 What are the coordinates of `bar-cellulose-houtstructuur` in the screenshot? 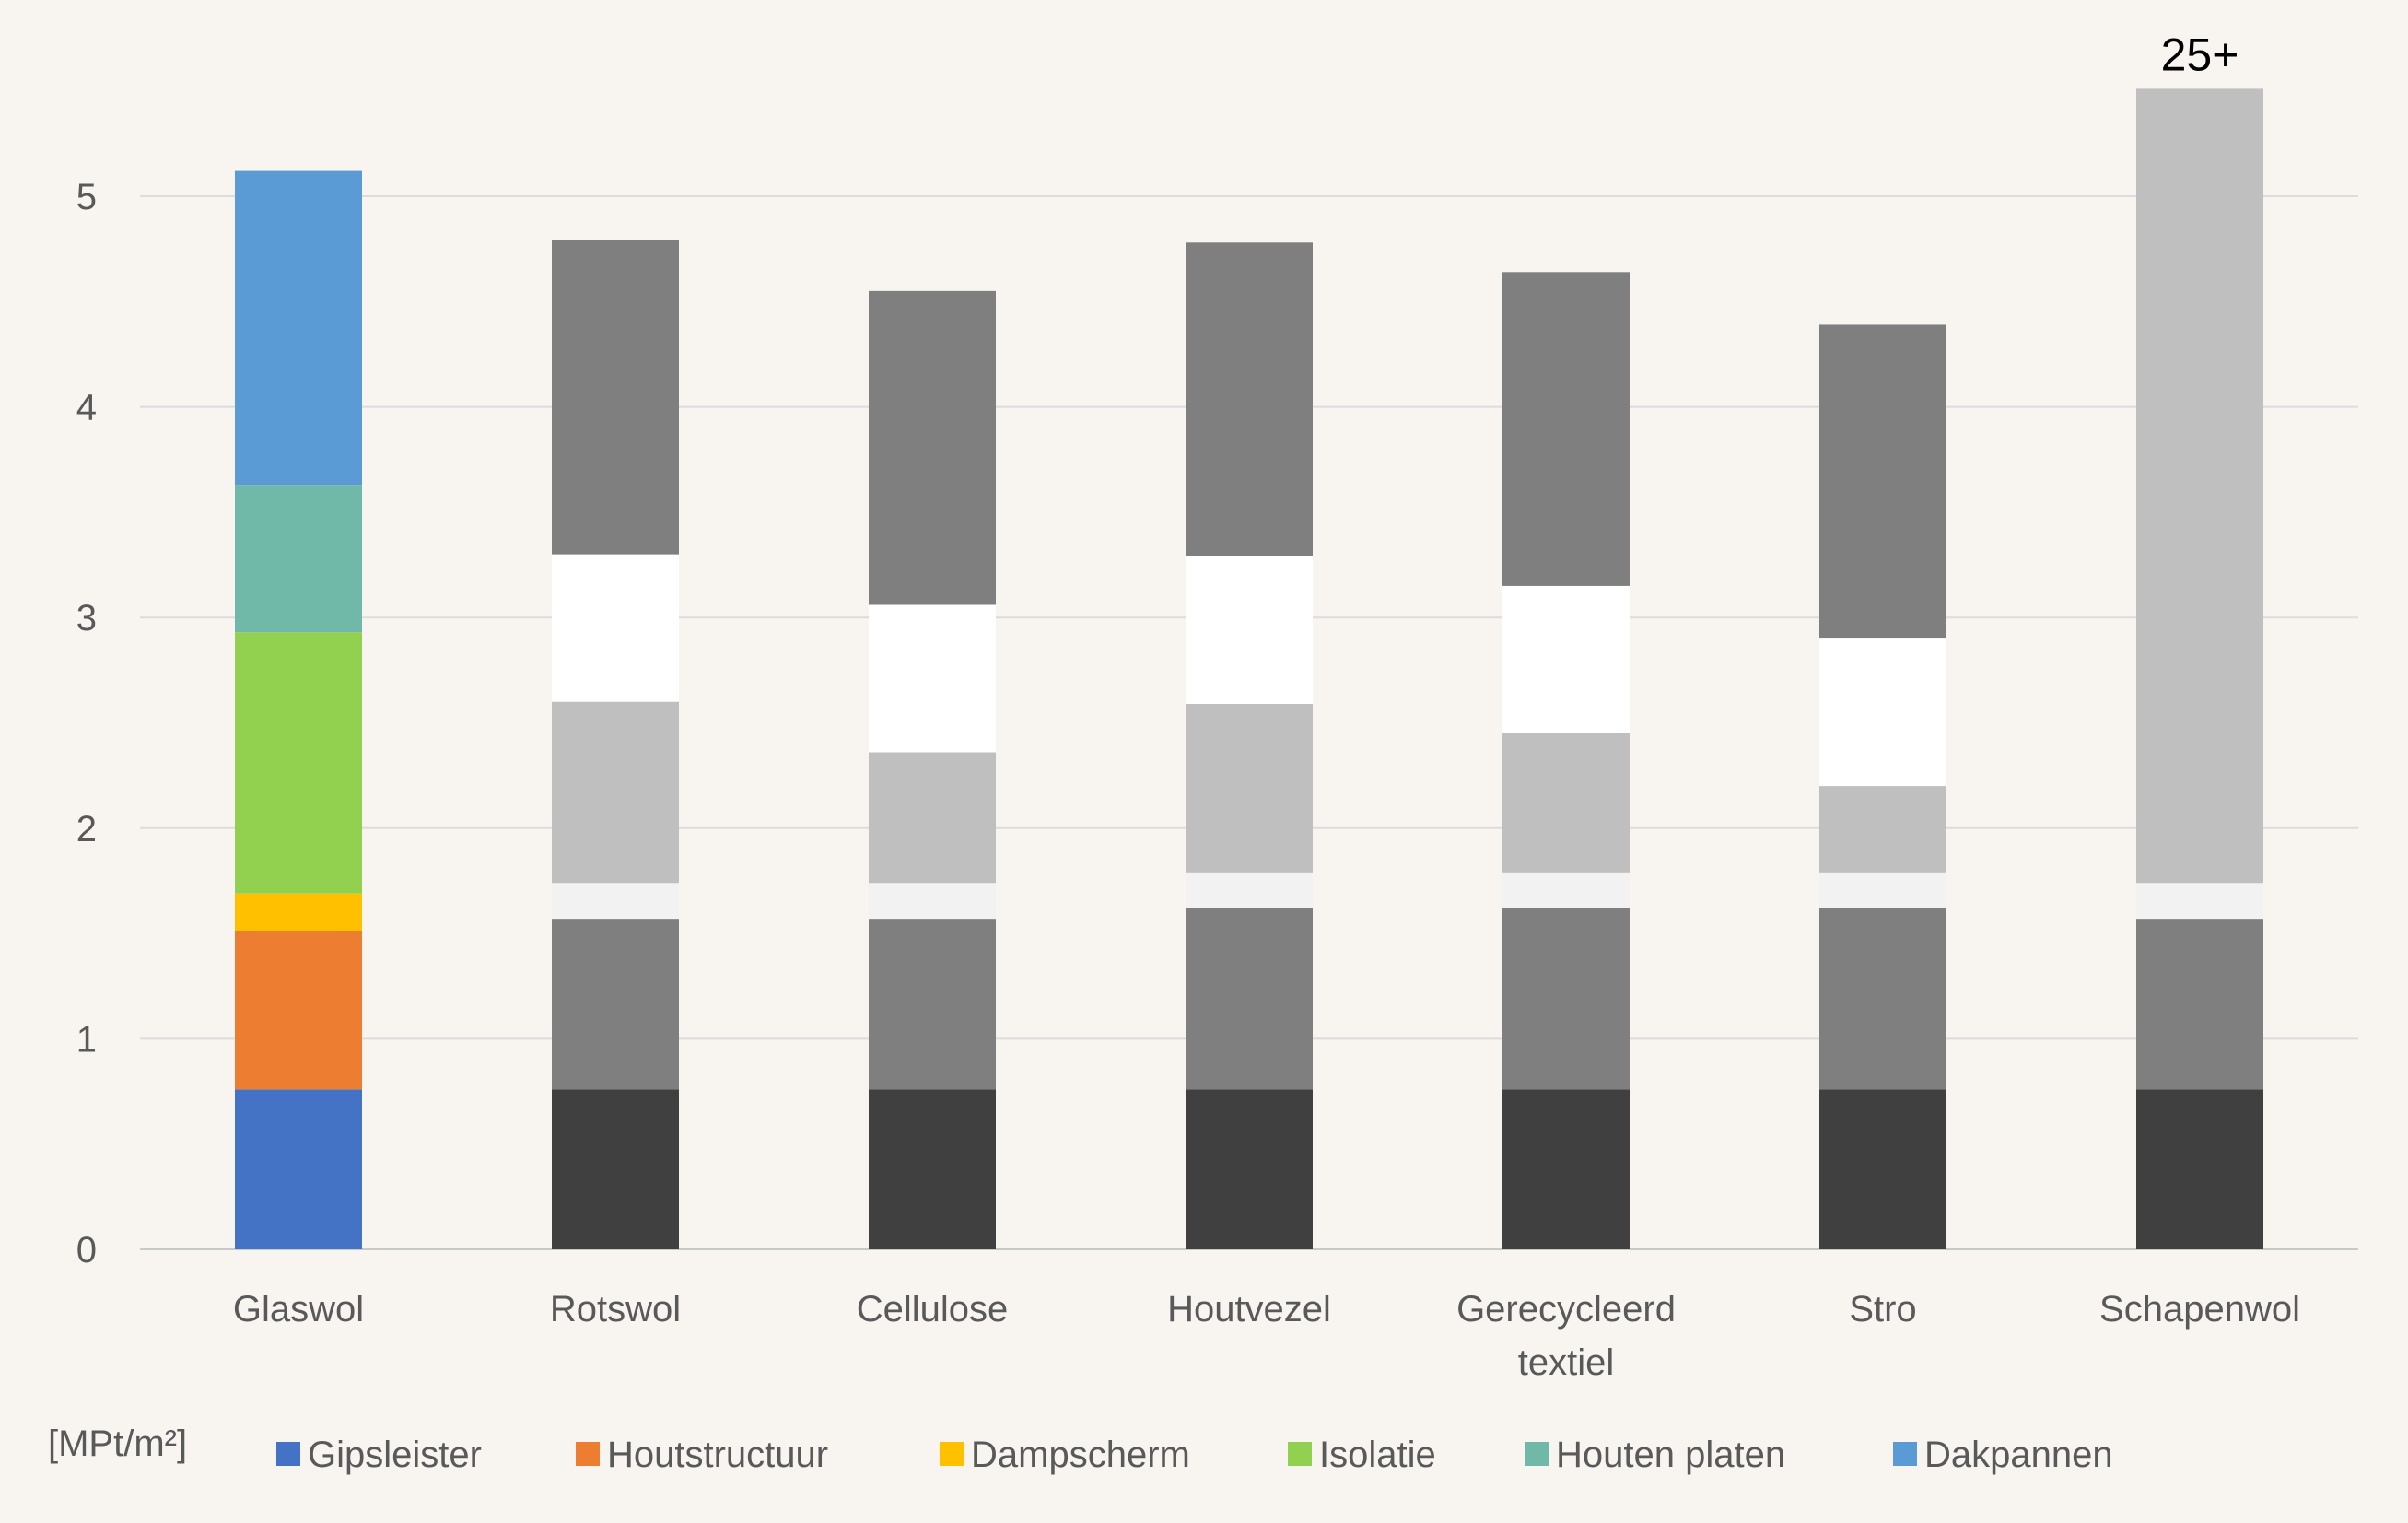 It's located at (933, 1004).